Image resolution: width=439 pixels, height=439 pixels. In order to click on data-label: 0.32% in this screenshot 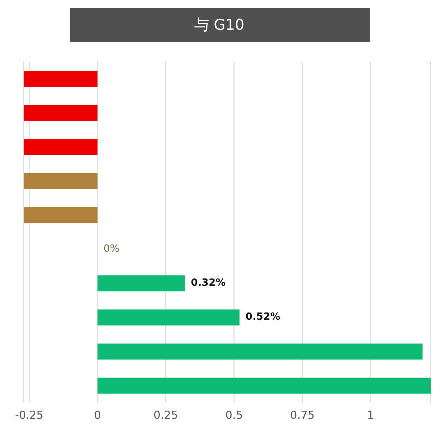, I will do `click(208, 284)`.